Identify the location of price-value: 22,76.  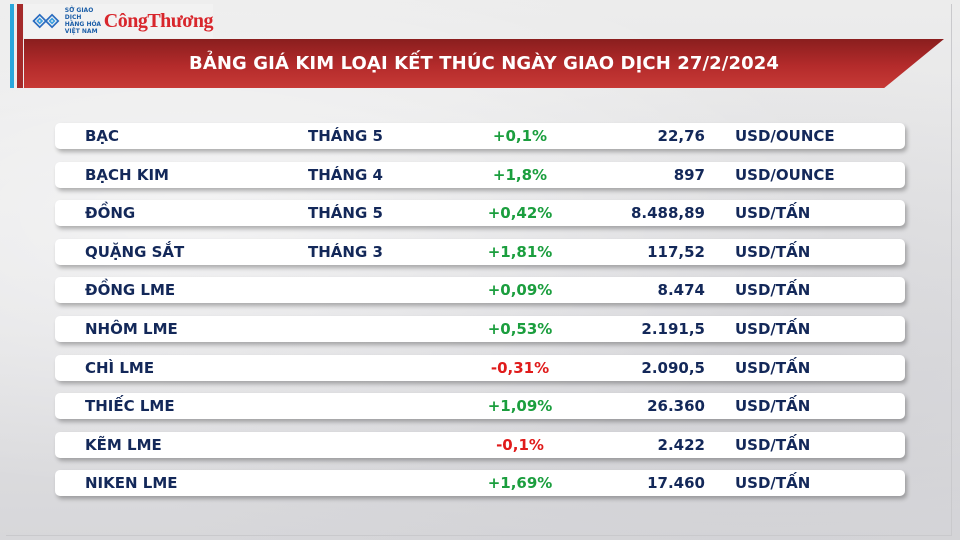
(681, 136).